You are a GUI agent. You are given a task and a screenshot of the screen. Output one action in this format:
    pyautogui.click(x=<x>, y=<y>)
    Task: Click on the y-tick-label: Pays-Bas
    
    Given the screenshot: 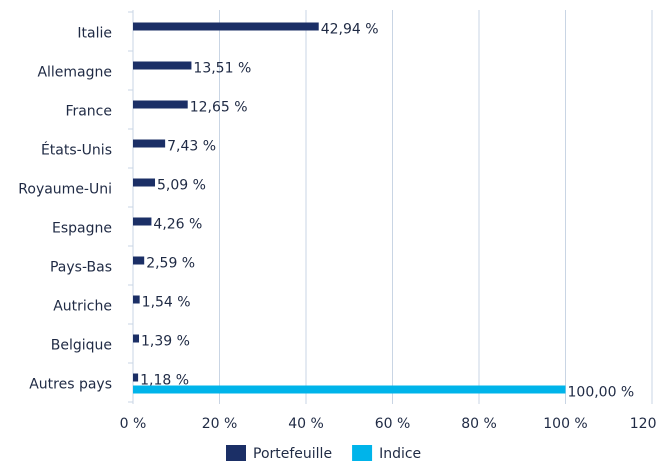 What is the action you would take?
    pyautogui.click(x=81, y=268)
    